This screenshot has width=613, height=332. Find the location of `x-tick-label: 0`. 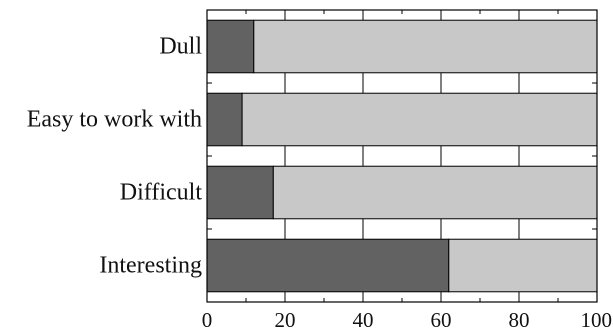

x-tick-label: 0 is located at coordinates (207, 320).